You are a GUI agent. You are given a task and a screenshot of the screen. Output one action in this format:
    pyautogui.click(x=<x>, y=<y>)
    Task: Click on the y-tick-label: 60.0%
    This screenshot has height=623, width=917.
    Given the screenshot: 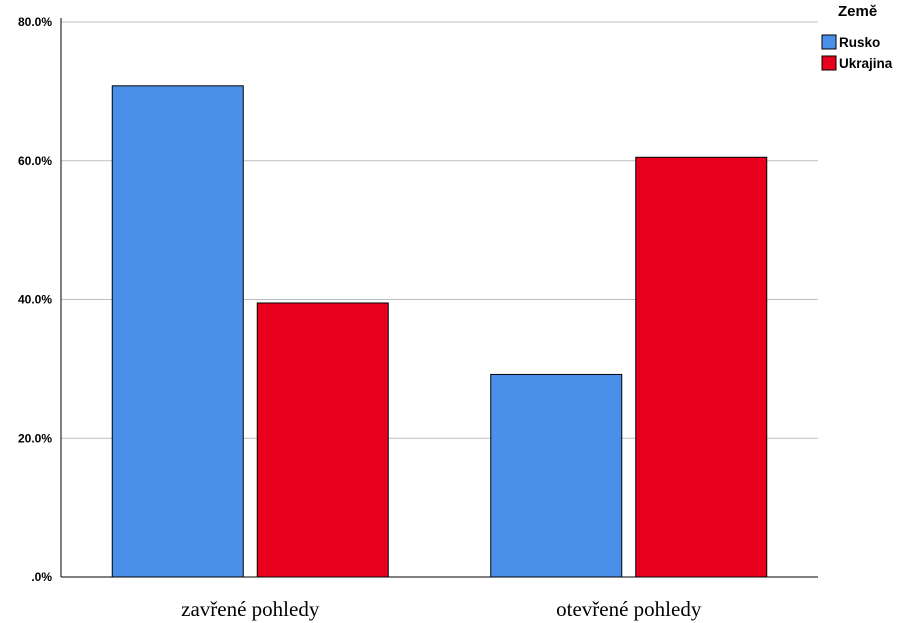 What is the action you would take?
    pyautogui.click(x=35, y=161)
    